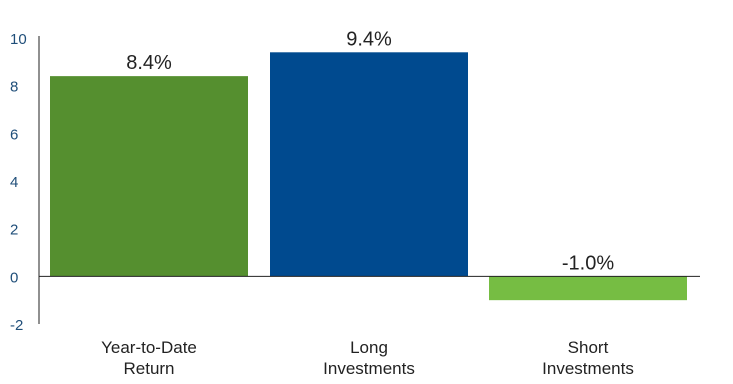 The height and width of the screenshot is (384, 733). I want to click on y-tick-label: 2, so click(14, 230).